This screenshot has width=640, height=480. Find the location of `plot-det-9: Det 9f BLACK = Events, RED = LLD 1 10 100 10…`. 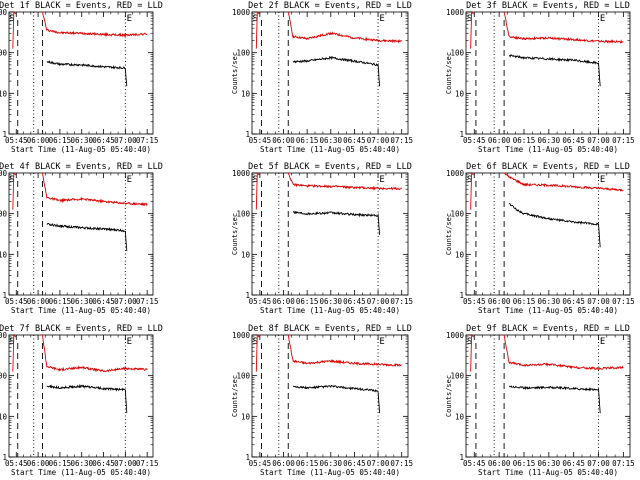

plot-det-9: Det 9f BLACK = Events, RED = LLD 1 10 100 10… is located at coordinates (540, 400).